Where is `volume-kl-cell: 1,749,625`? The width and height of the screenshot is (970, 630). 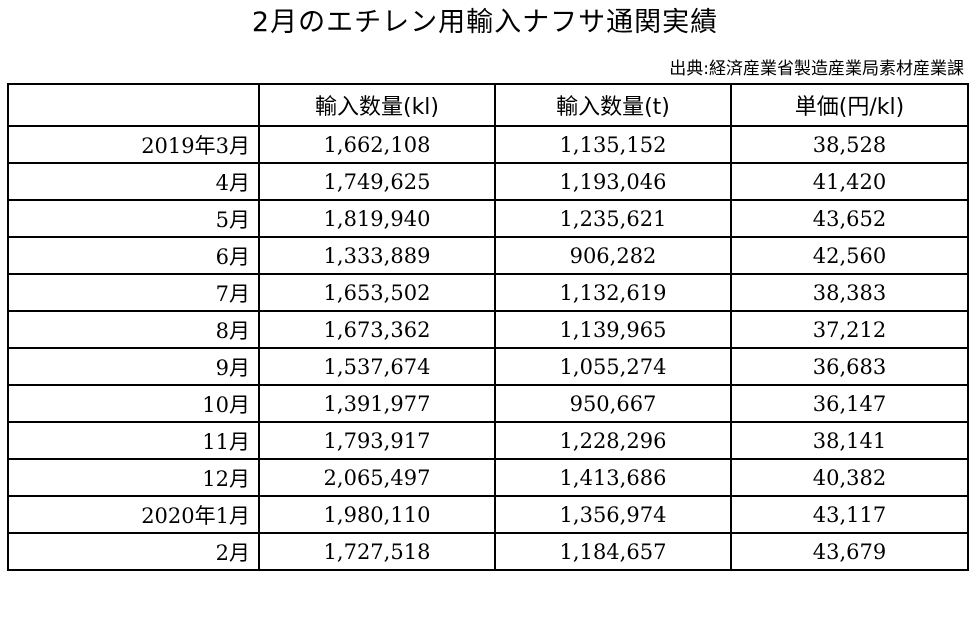 volume-kl-cell: 1,749,625 is located at coordinates (377, 181).